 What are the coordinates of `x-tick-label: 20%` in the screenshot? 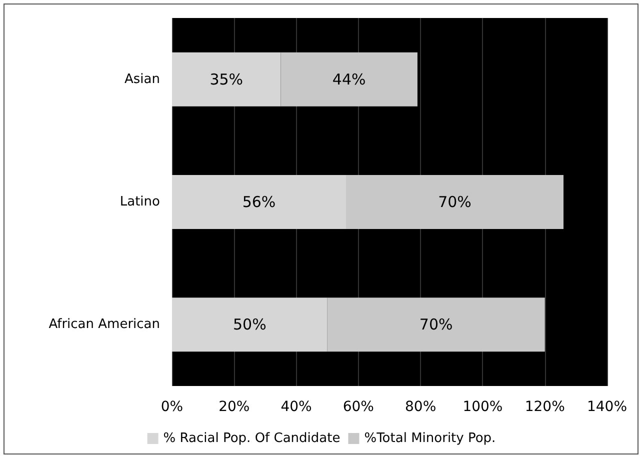 It's located at (234, 407).